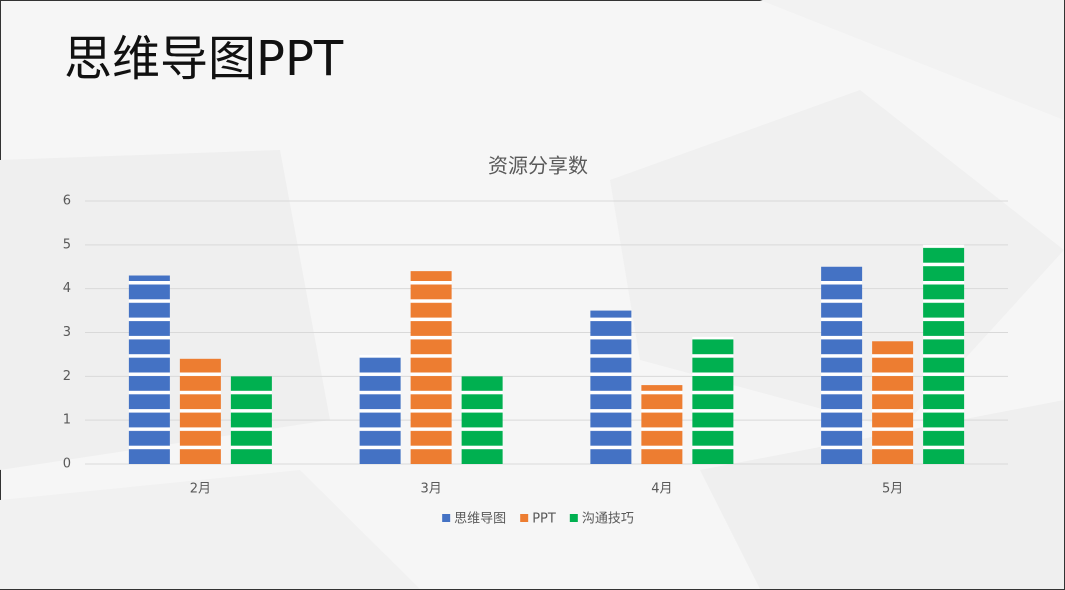  I want to click on y-tick-label: 5, so click(67, 244).